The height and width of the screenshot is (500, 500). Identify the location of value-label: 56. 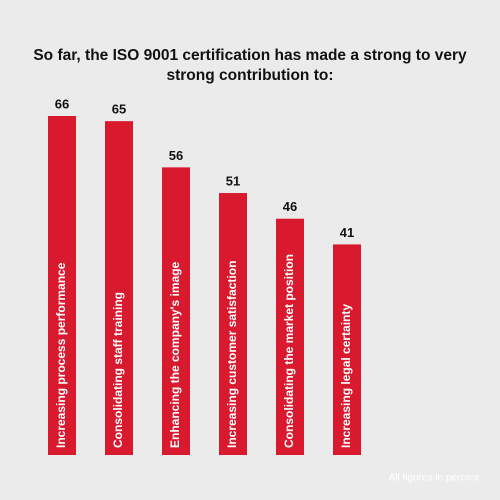
(176, 155).